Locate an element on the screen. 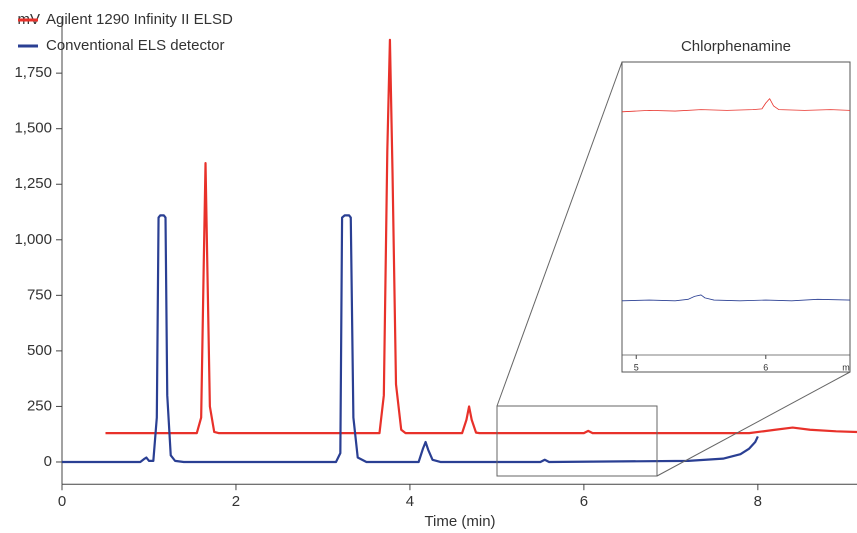  y-tick-label: 250 is located at coordinates (39, 405).